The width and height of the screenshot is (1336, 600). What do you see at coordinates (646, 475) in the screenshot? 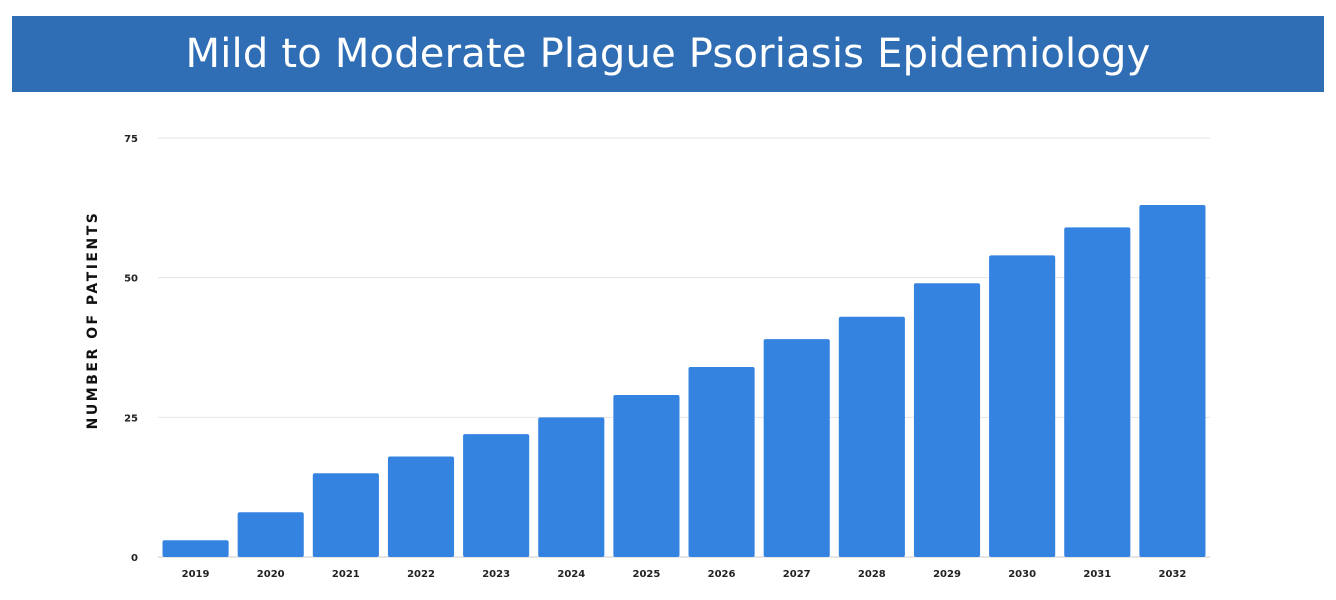
I see `bar-2025` at bounding box center [646, 475].